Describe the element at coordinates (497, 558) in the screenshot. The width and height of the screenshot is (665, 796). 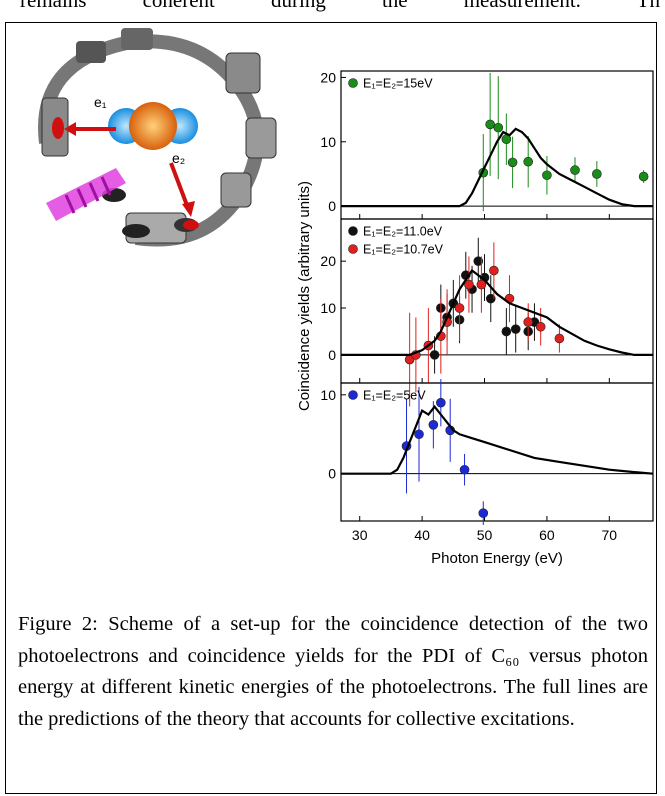
I see `x-axis-label: Photon Energy (eV)` at that location.